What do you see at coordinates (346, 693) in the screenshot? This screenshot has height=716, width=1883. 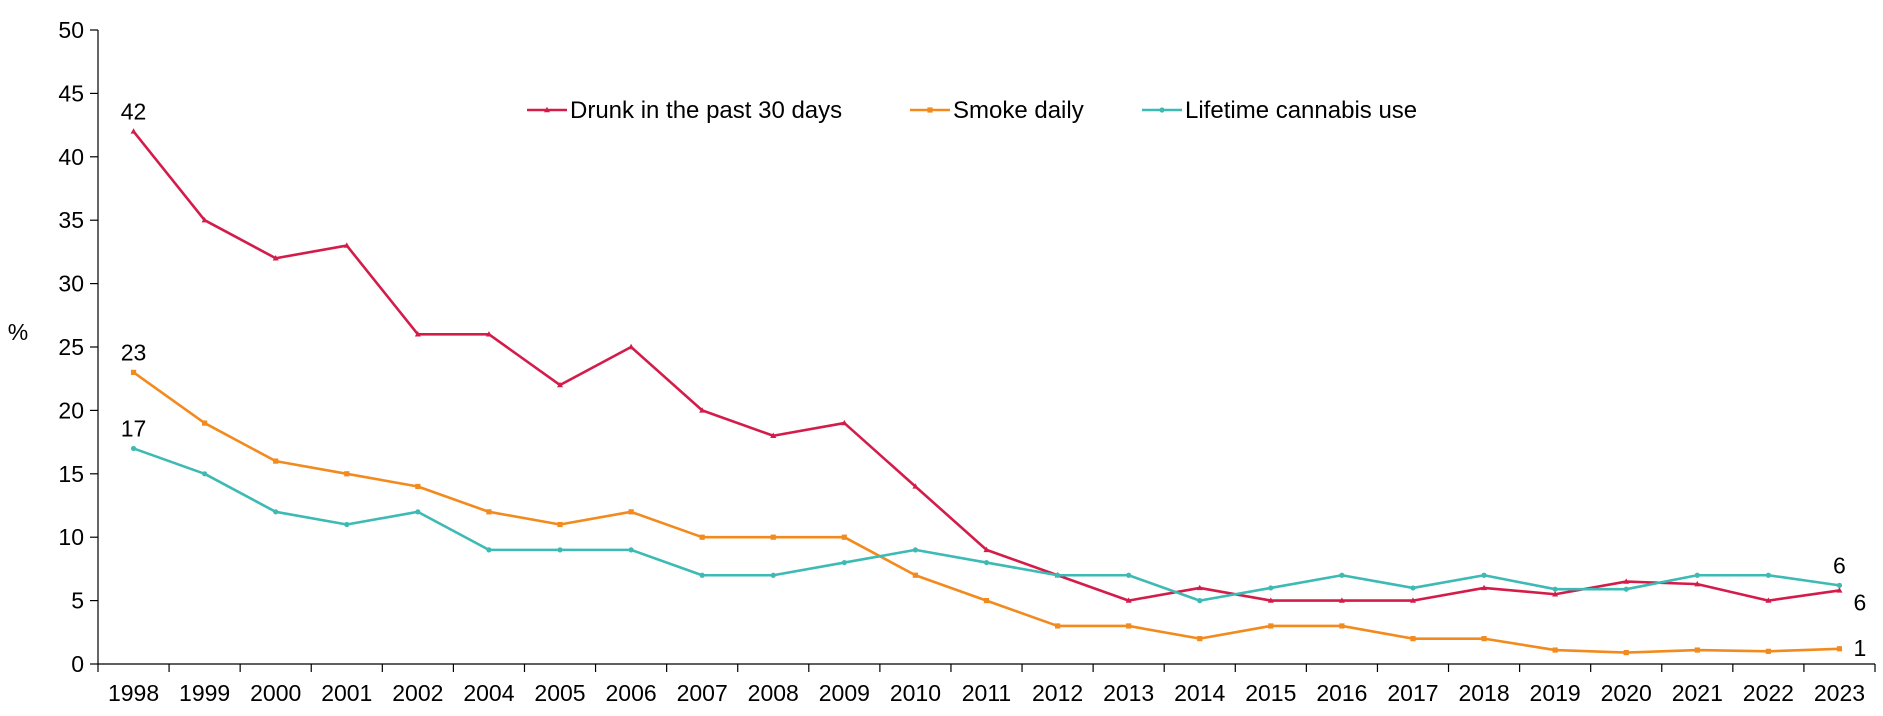 I see `x-tick-label: 2001` at bounding box center [346, 693].